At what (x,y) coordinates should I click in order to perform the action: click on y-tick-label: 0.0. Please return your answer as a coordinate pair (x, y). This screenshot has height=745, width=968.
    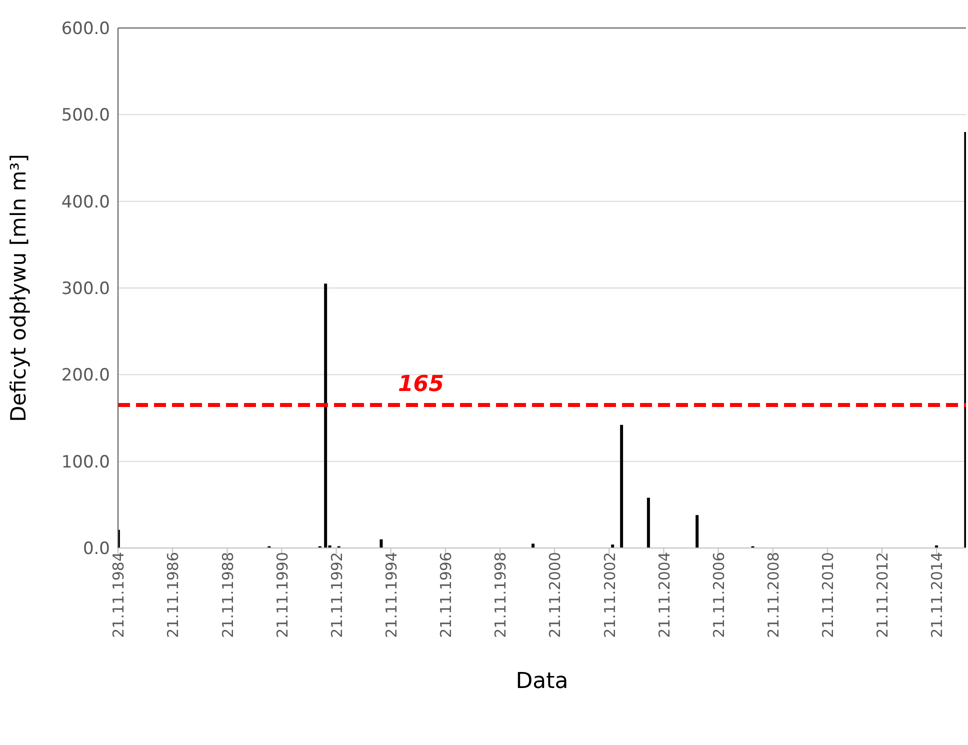
    Looking at the image, I should click on (96, 549).